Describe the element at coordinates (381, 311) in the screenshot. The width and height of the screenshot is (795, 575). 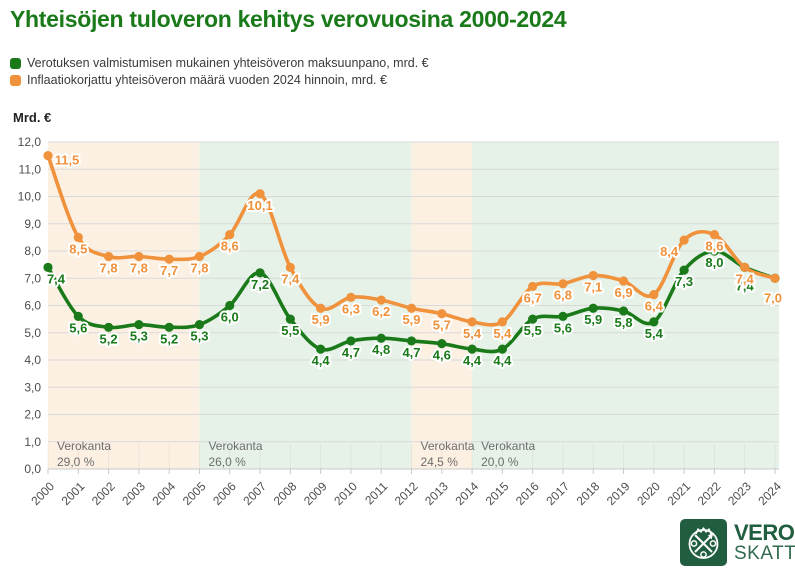
I see `orange-series-data-label: 6,2` at that location.